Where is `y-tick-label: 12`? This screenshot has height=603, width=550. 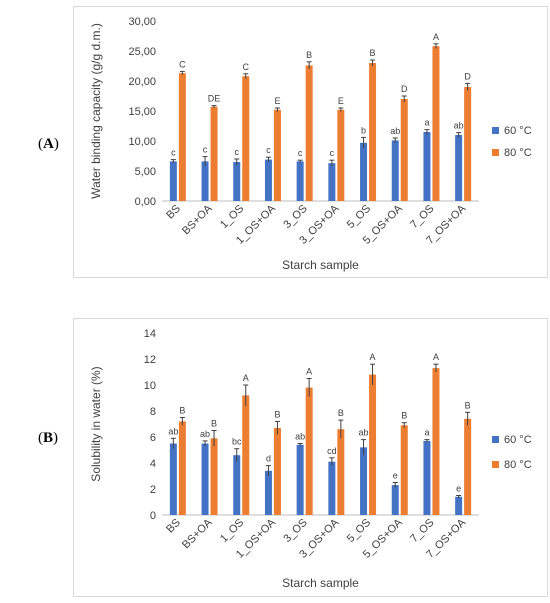
y-tick-label: 12 is located at coordinates (150, 360).